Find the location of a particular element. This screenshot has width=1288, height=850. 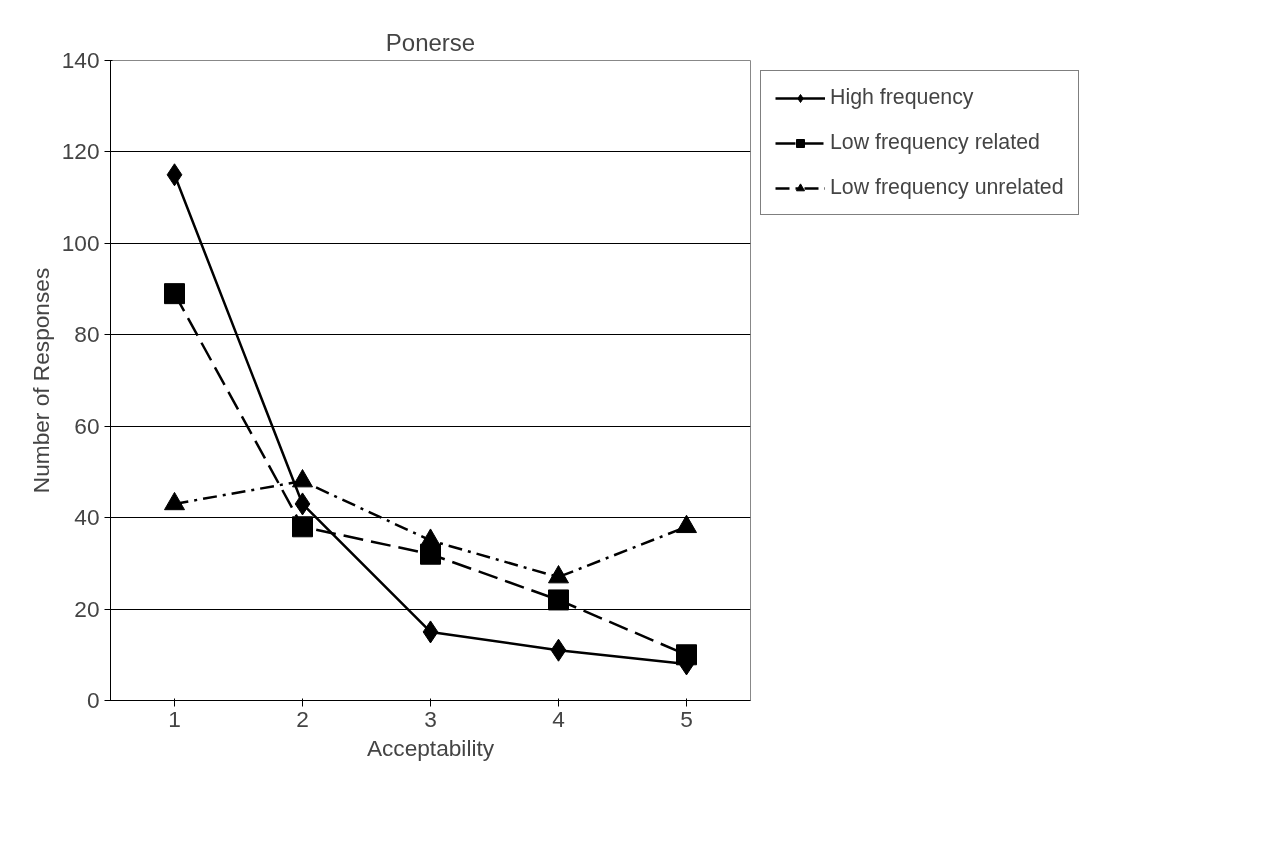

legend-label: Low frequency related is located at coordinates (935, 142).